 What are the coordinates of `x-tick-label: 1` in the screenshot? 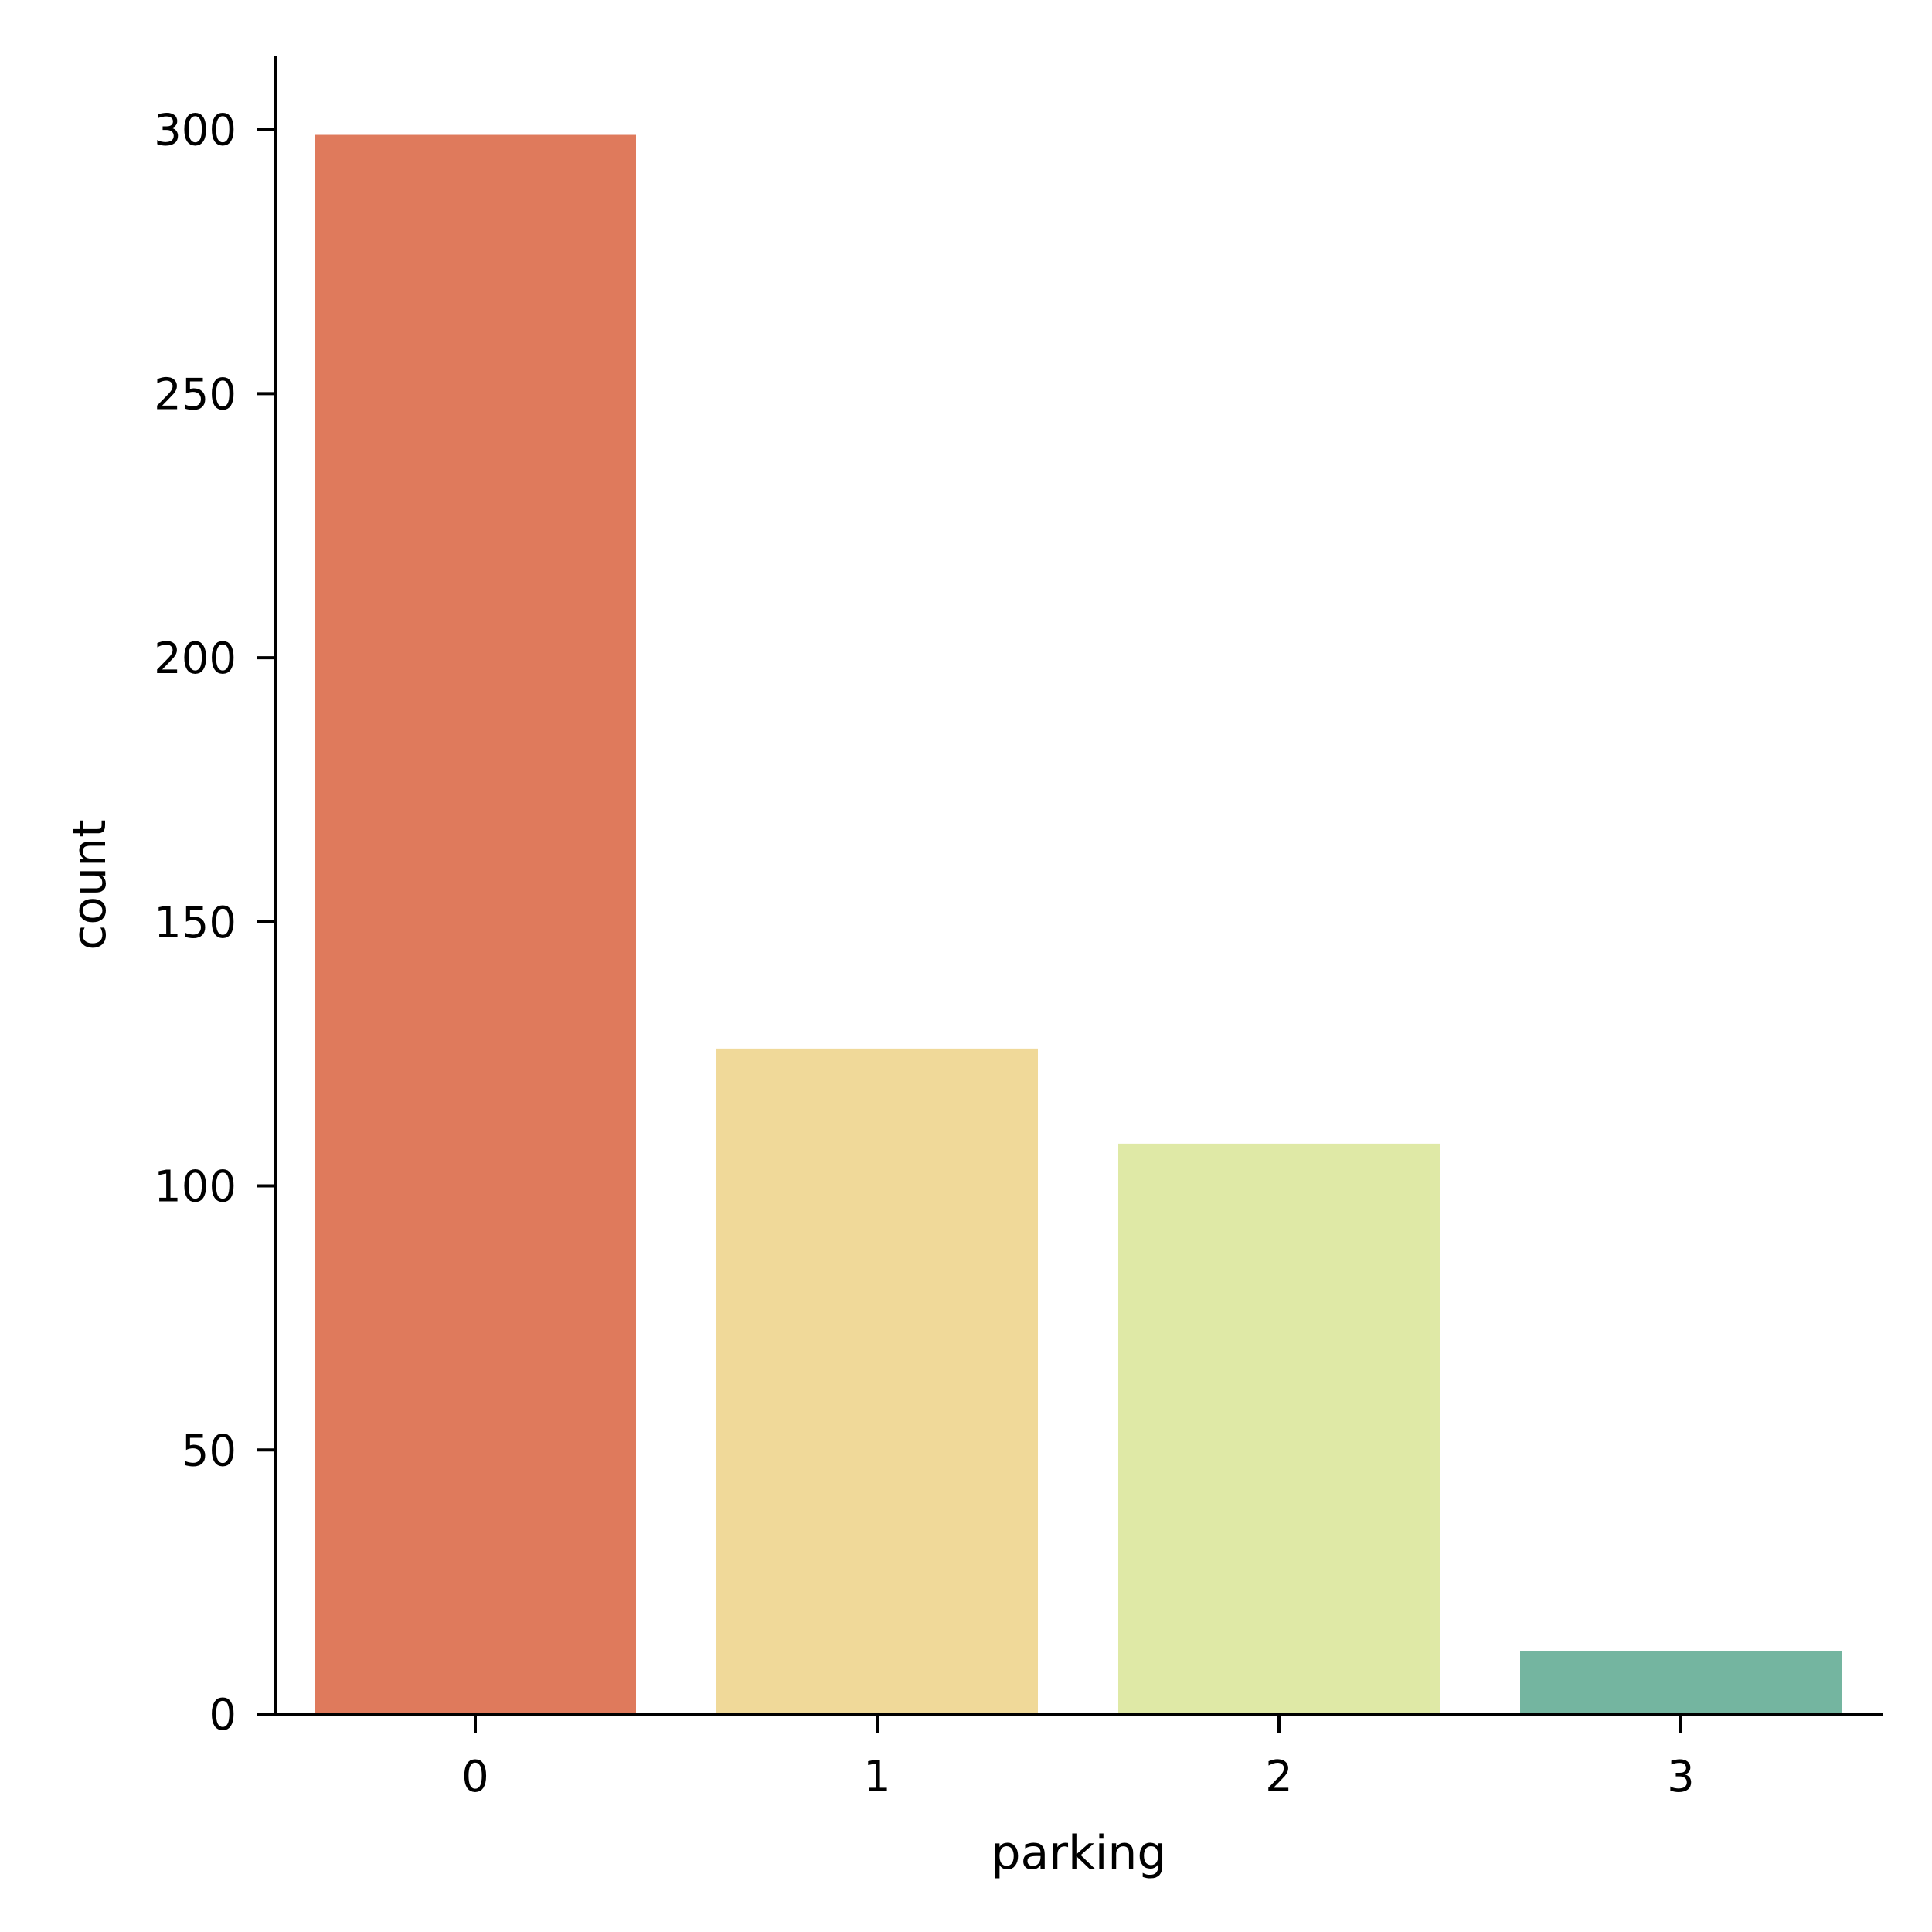 It's located at (877, 1777).